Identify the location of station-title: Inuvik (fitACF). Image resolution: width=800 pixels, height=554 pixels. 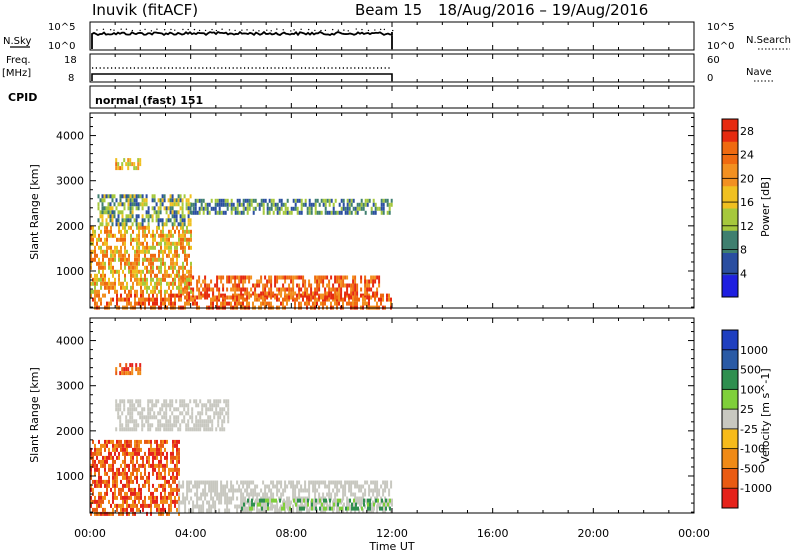
(145, 10).